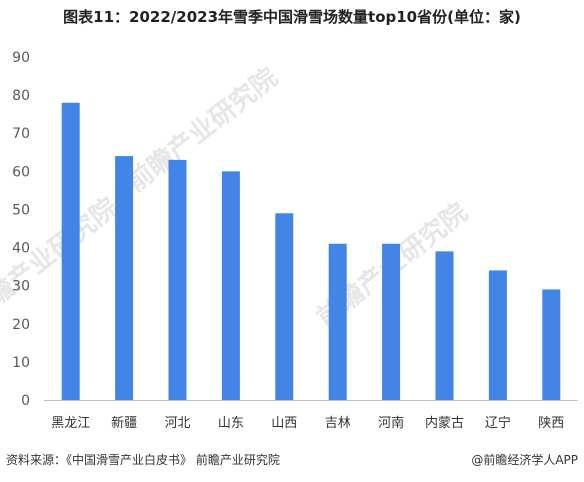 This screenshot has width=584, height=482. What do you see at coordinates (21, 287) in the screenshot?
I see `y-tick-label: 30` at bounding box center [21, 287].